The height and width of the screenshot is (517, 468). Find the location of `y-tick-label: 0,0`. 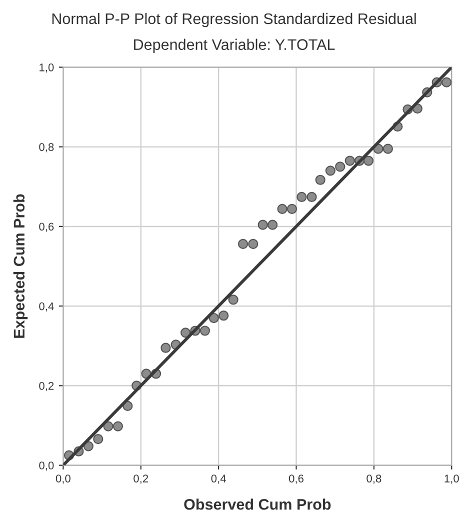

y-tick-label: 0,0 is located at coordinates (46, 466).